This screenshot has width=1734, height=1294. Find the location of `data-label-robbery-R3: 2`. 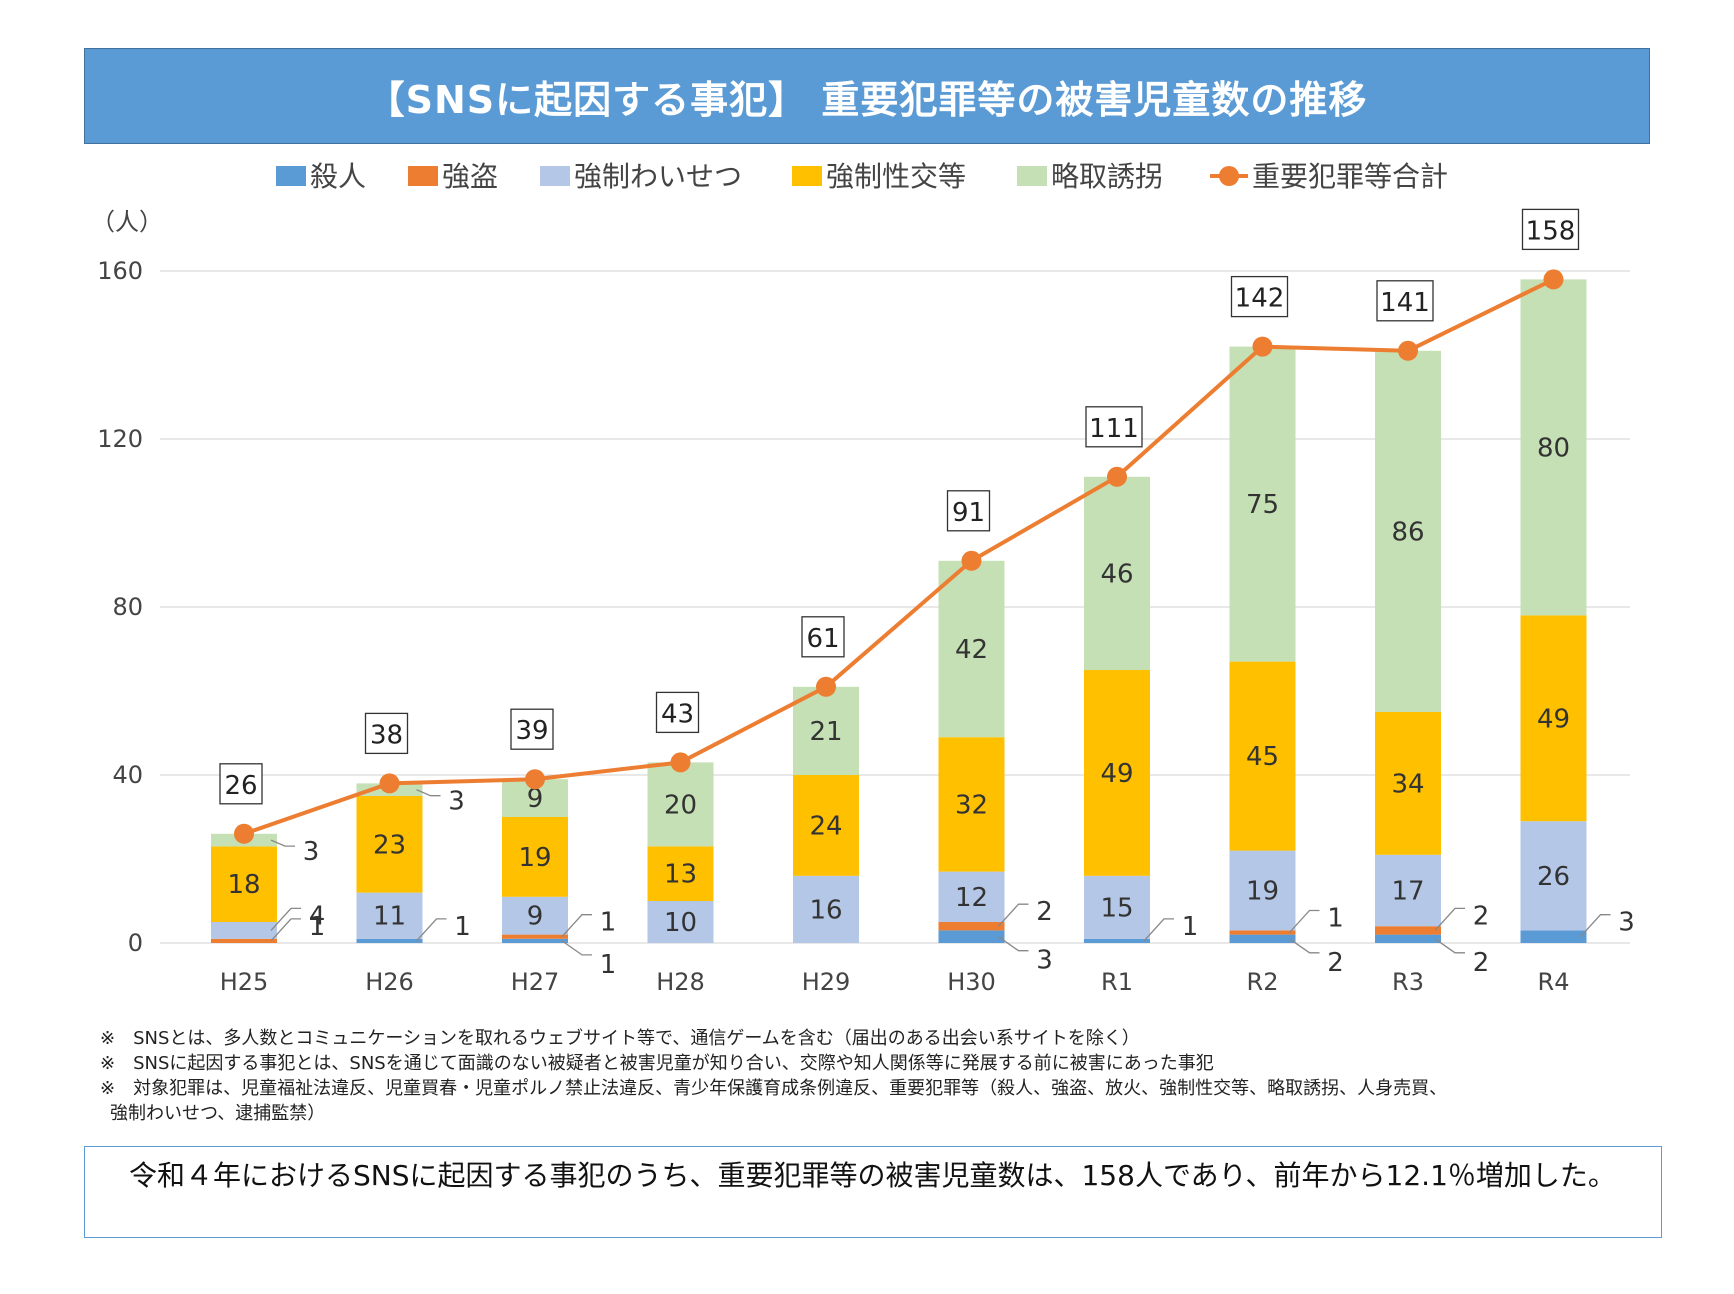

data-label-robbery-R3: 2 is located at coordinates (1481, 916).